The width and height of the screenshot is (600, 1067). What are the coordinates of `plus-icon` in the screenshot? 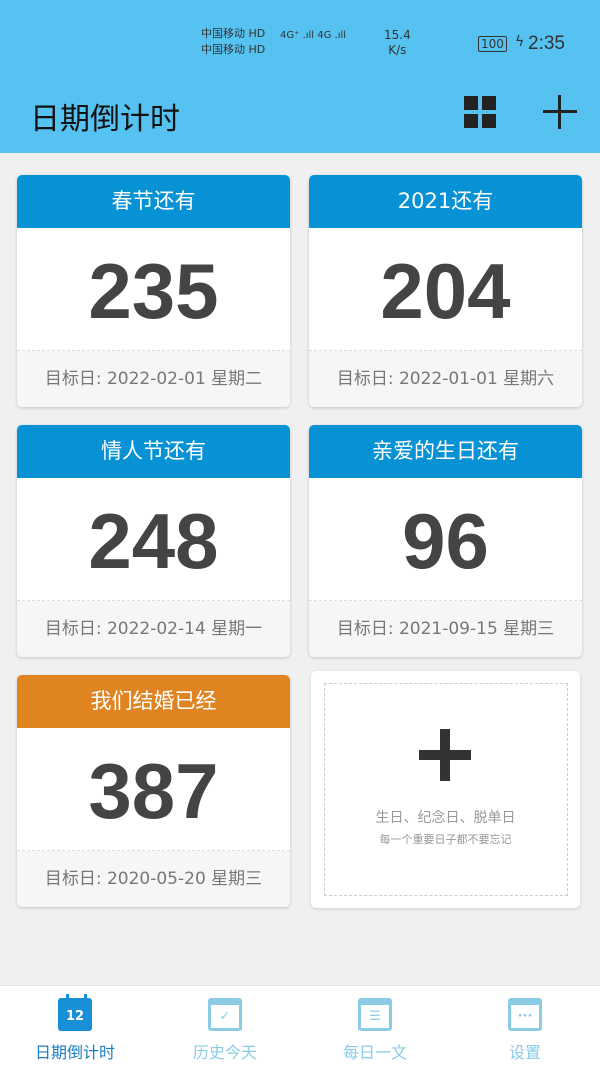 It's located at (445, 755).